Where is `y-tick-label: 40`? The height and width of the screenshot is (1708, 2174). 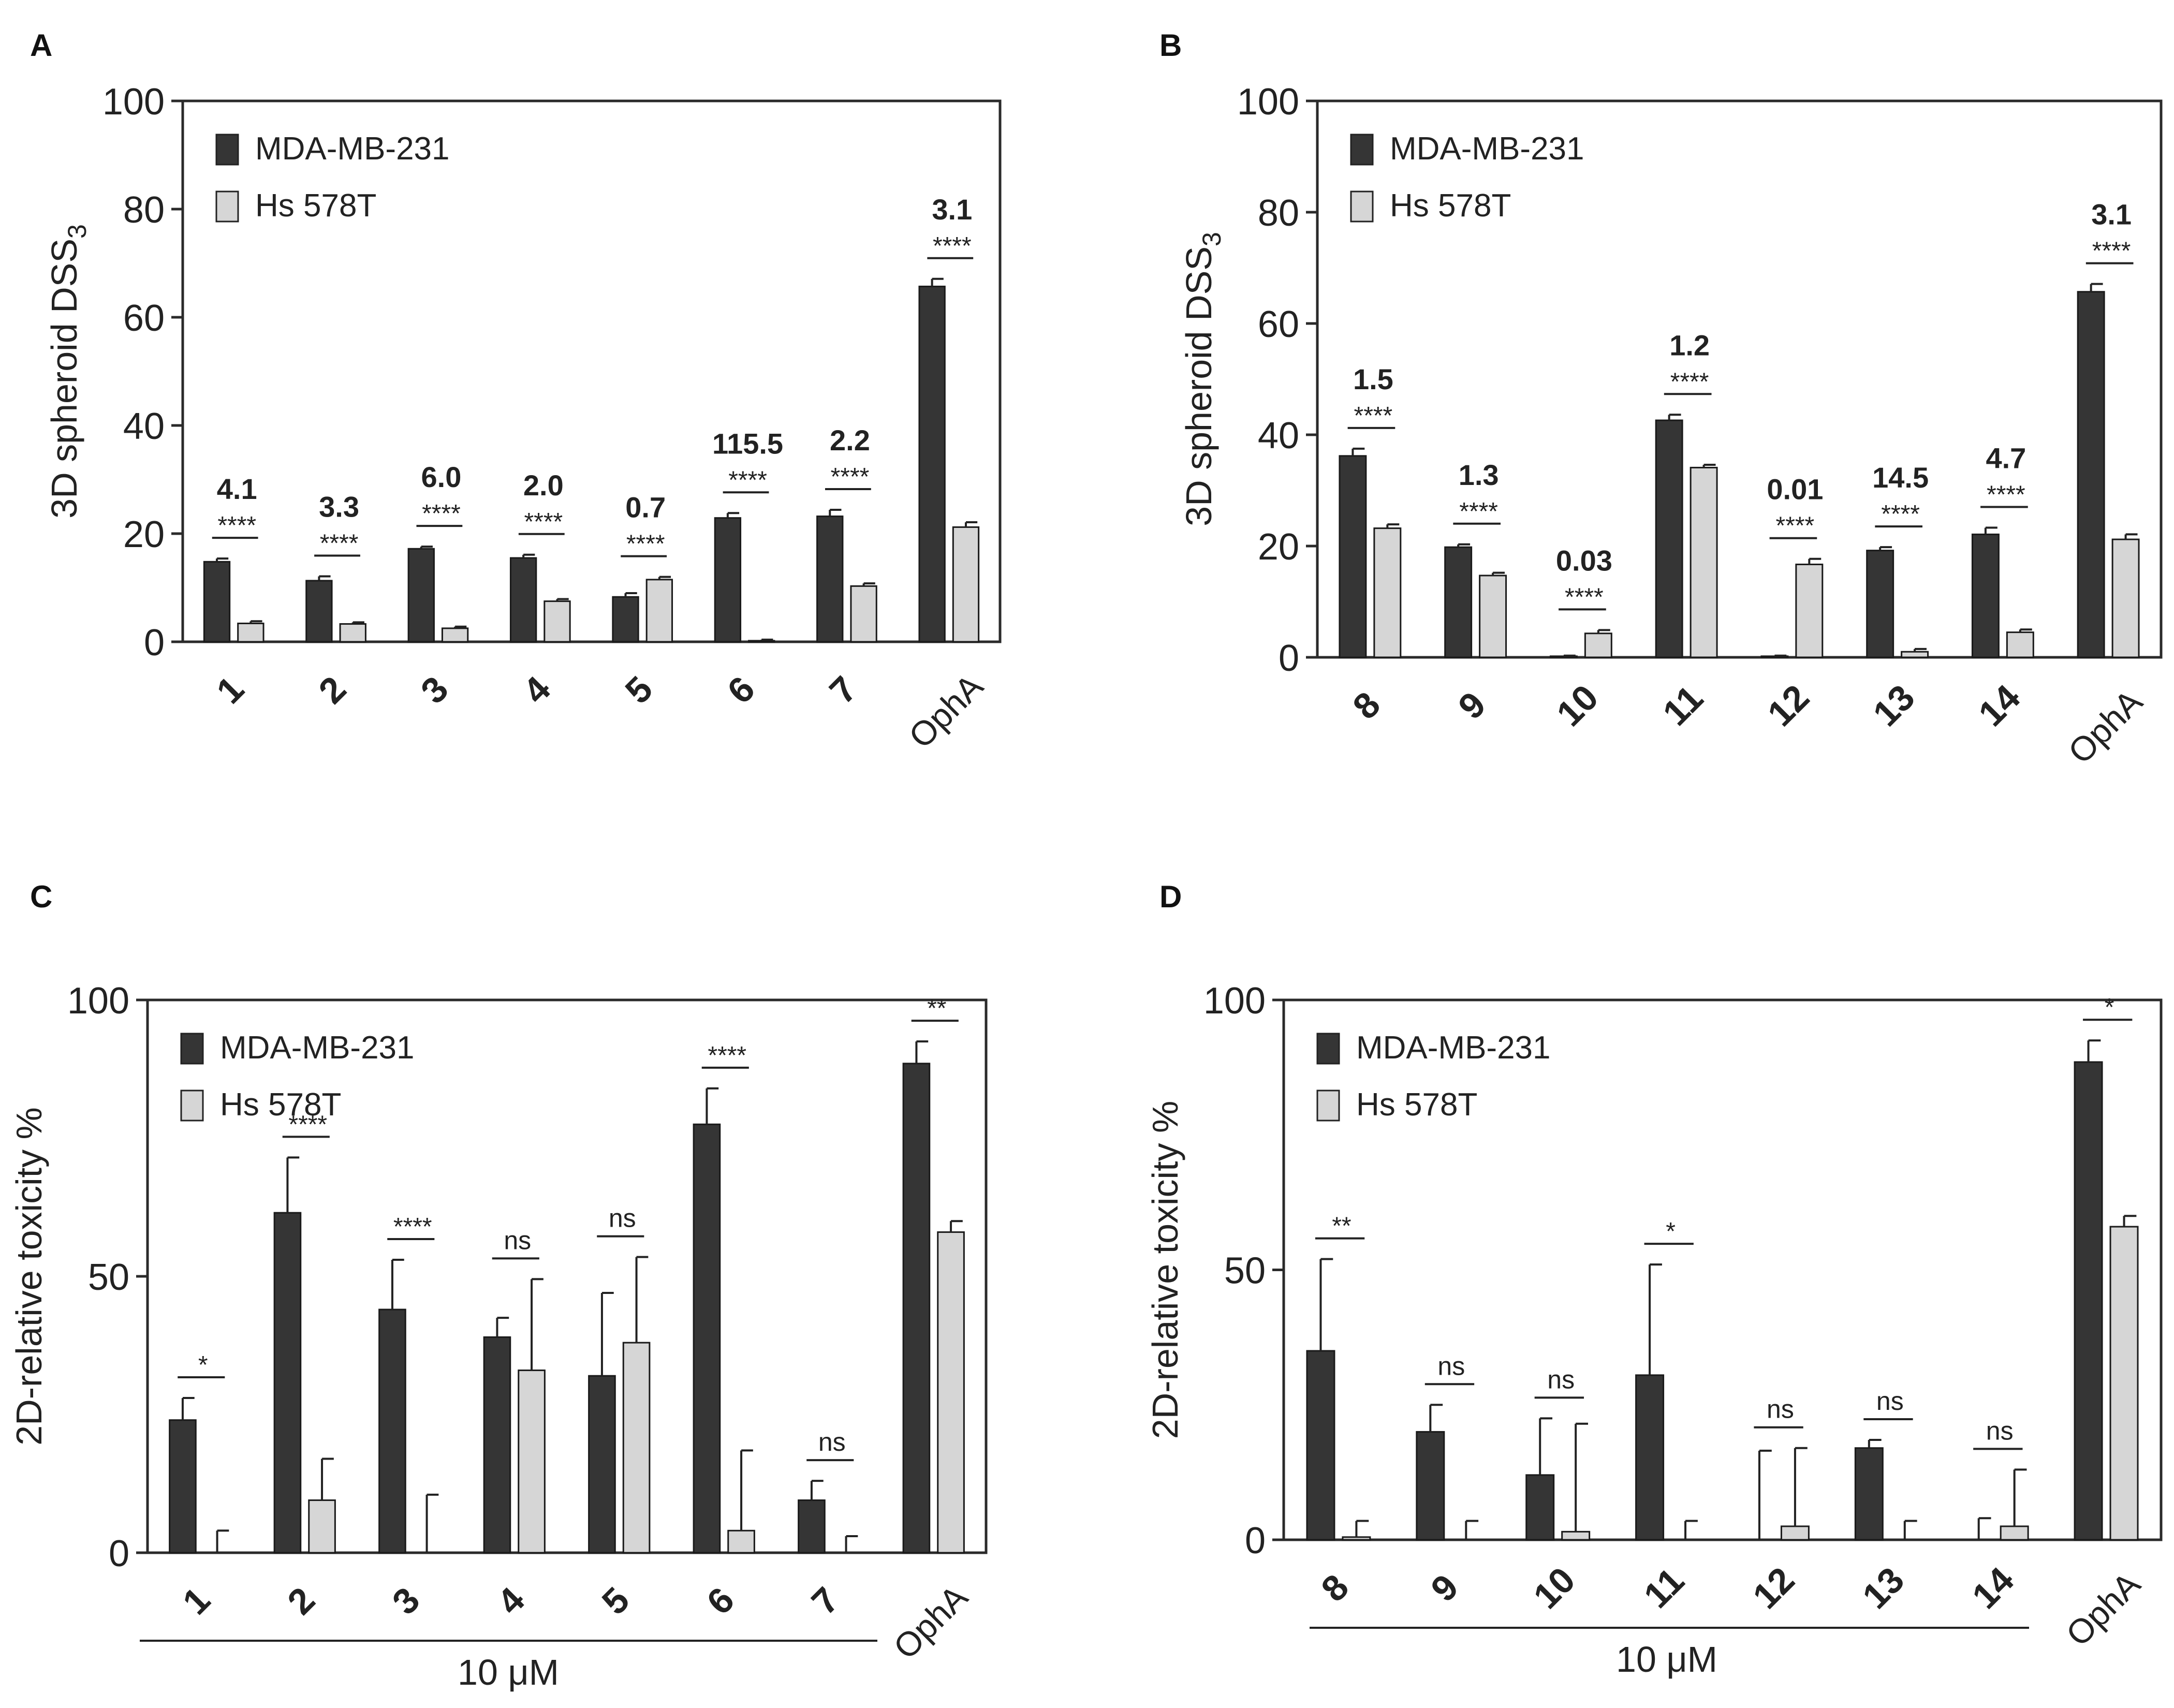 y-tick-label: 40 is located at coordinates (144, 426).